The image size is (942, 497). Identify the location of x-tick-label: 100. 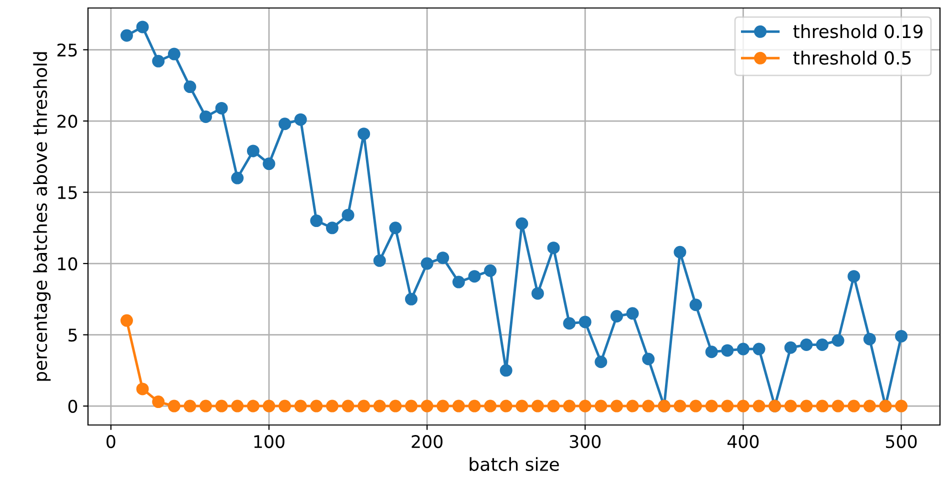
(269, 441).